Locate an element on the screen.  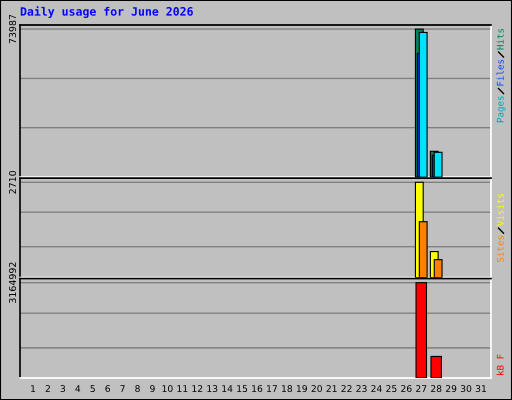
y-tick-label: 3164992 is located at coordinates (12, 282).